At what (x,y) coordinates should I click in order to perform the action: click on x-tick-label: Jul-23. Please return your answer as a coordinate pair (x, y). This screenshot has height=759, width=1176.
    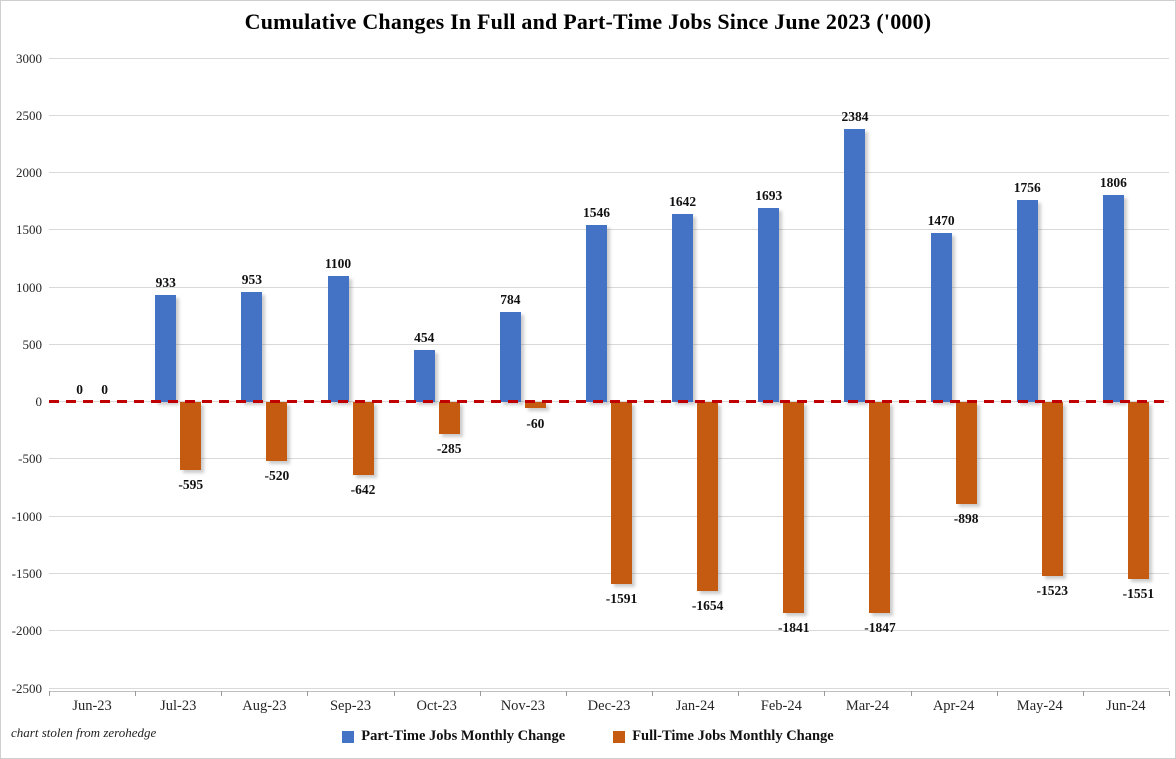
    Looking at the image, I should click on (178, 706).